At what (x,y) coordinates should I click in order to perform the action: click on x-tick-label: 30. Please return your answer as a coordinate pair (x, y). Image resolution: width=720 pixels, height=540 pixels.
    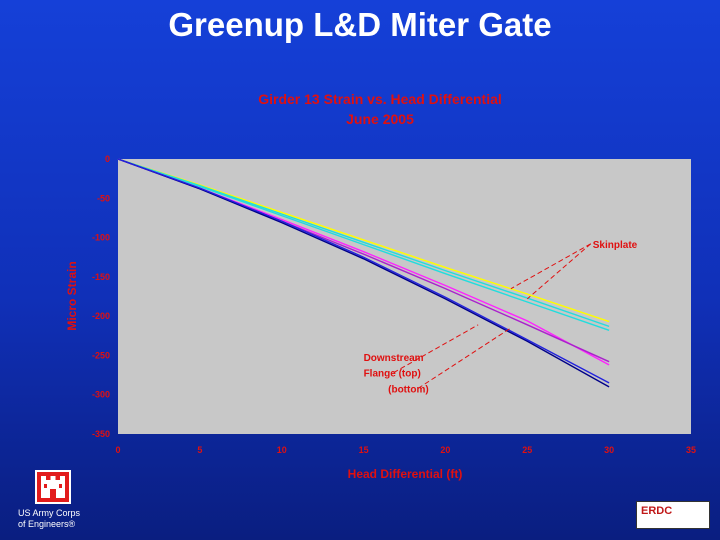
    Looking at the image, I should click on (609, 450).